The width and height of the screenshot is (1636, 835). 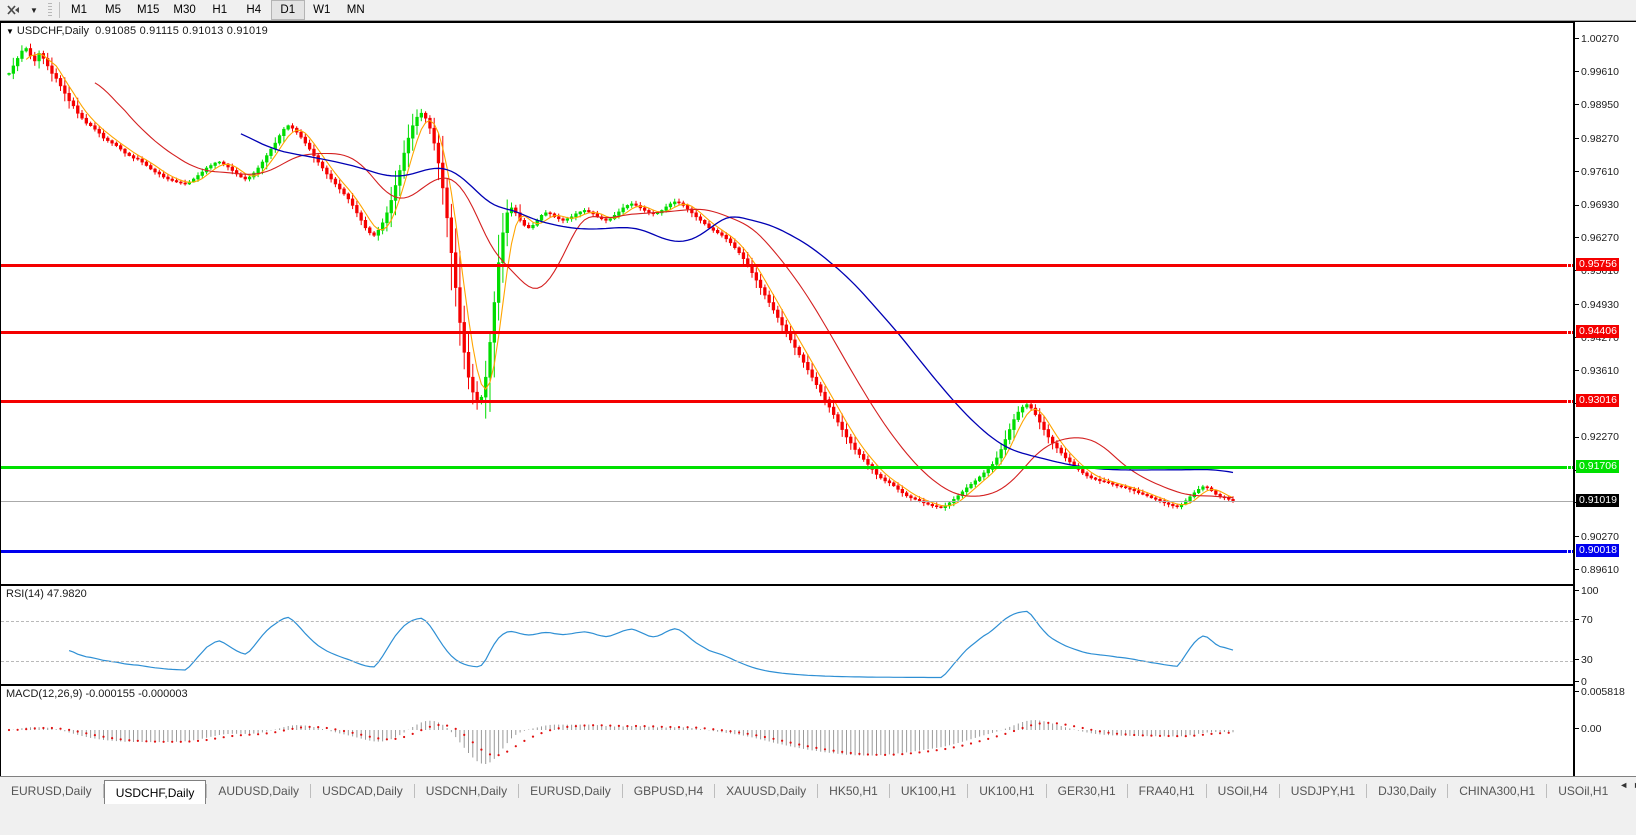 What do you see at coordinates (46, 594) in the screenshot?
I see `rsi-label: RSI(14) 47.9820` at bounding box center [46, 594].